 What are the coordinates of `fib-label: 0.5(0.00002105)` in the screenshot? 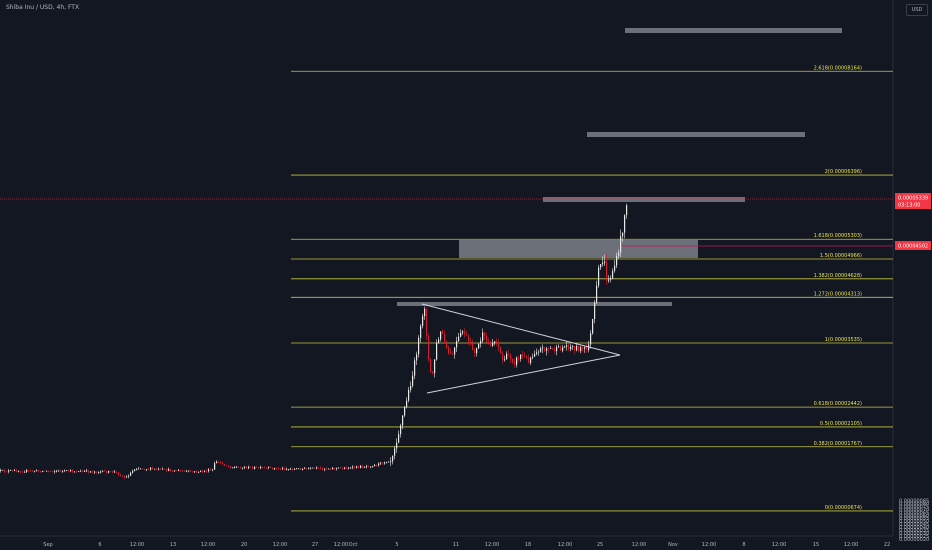 It's located at (841, 424).